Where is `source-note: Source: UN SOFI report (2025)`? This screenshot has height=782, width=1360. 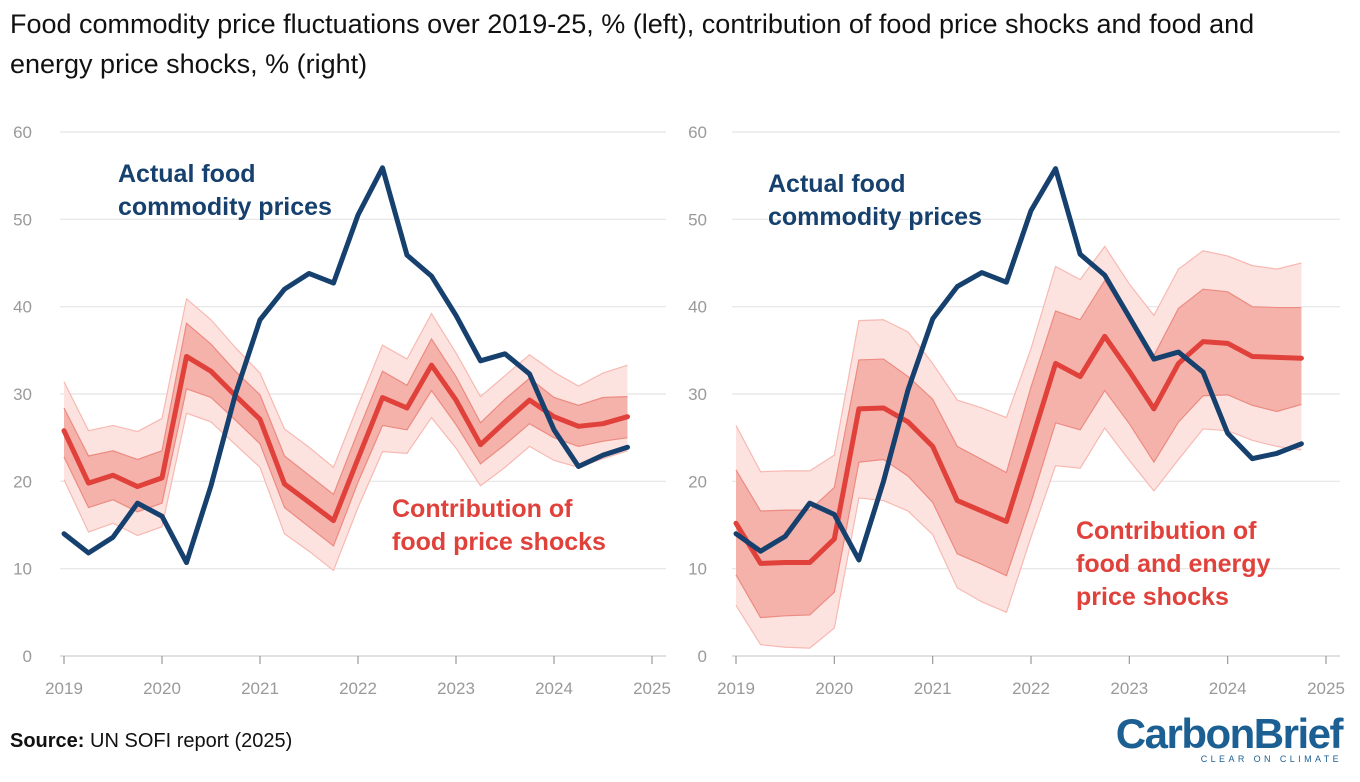 source-note: Source: UN SOFI report (2025) is located at coordinates (151, 741).